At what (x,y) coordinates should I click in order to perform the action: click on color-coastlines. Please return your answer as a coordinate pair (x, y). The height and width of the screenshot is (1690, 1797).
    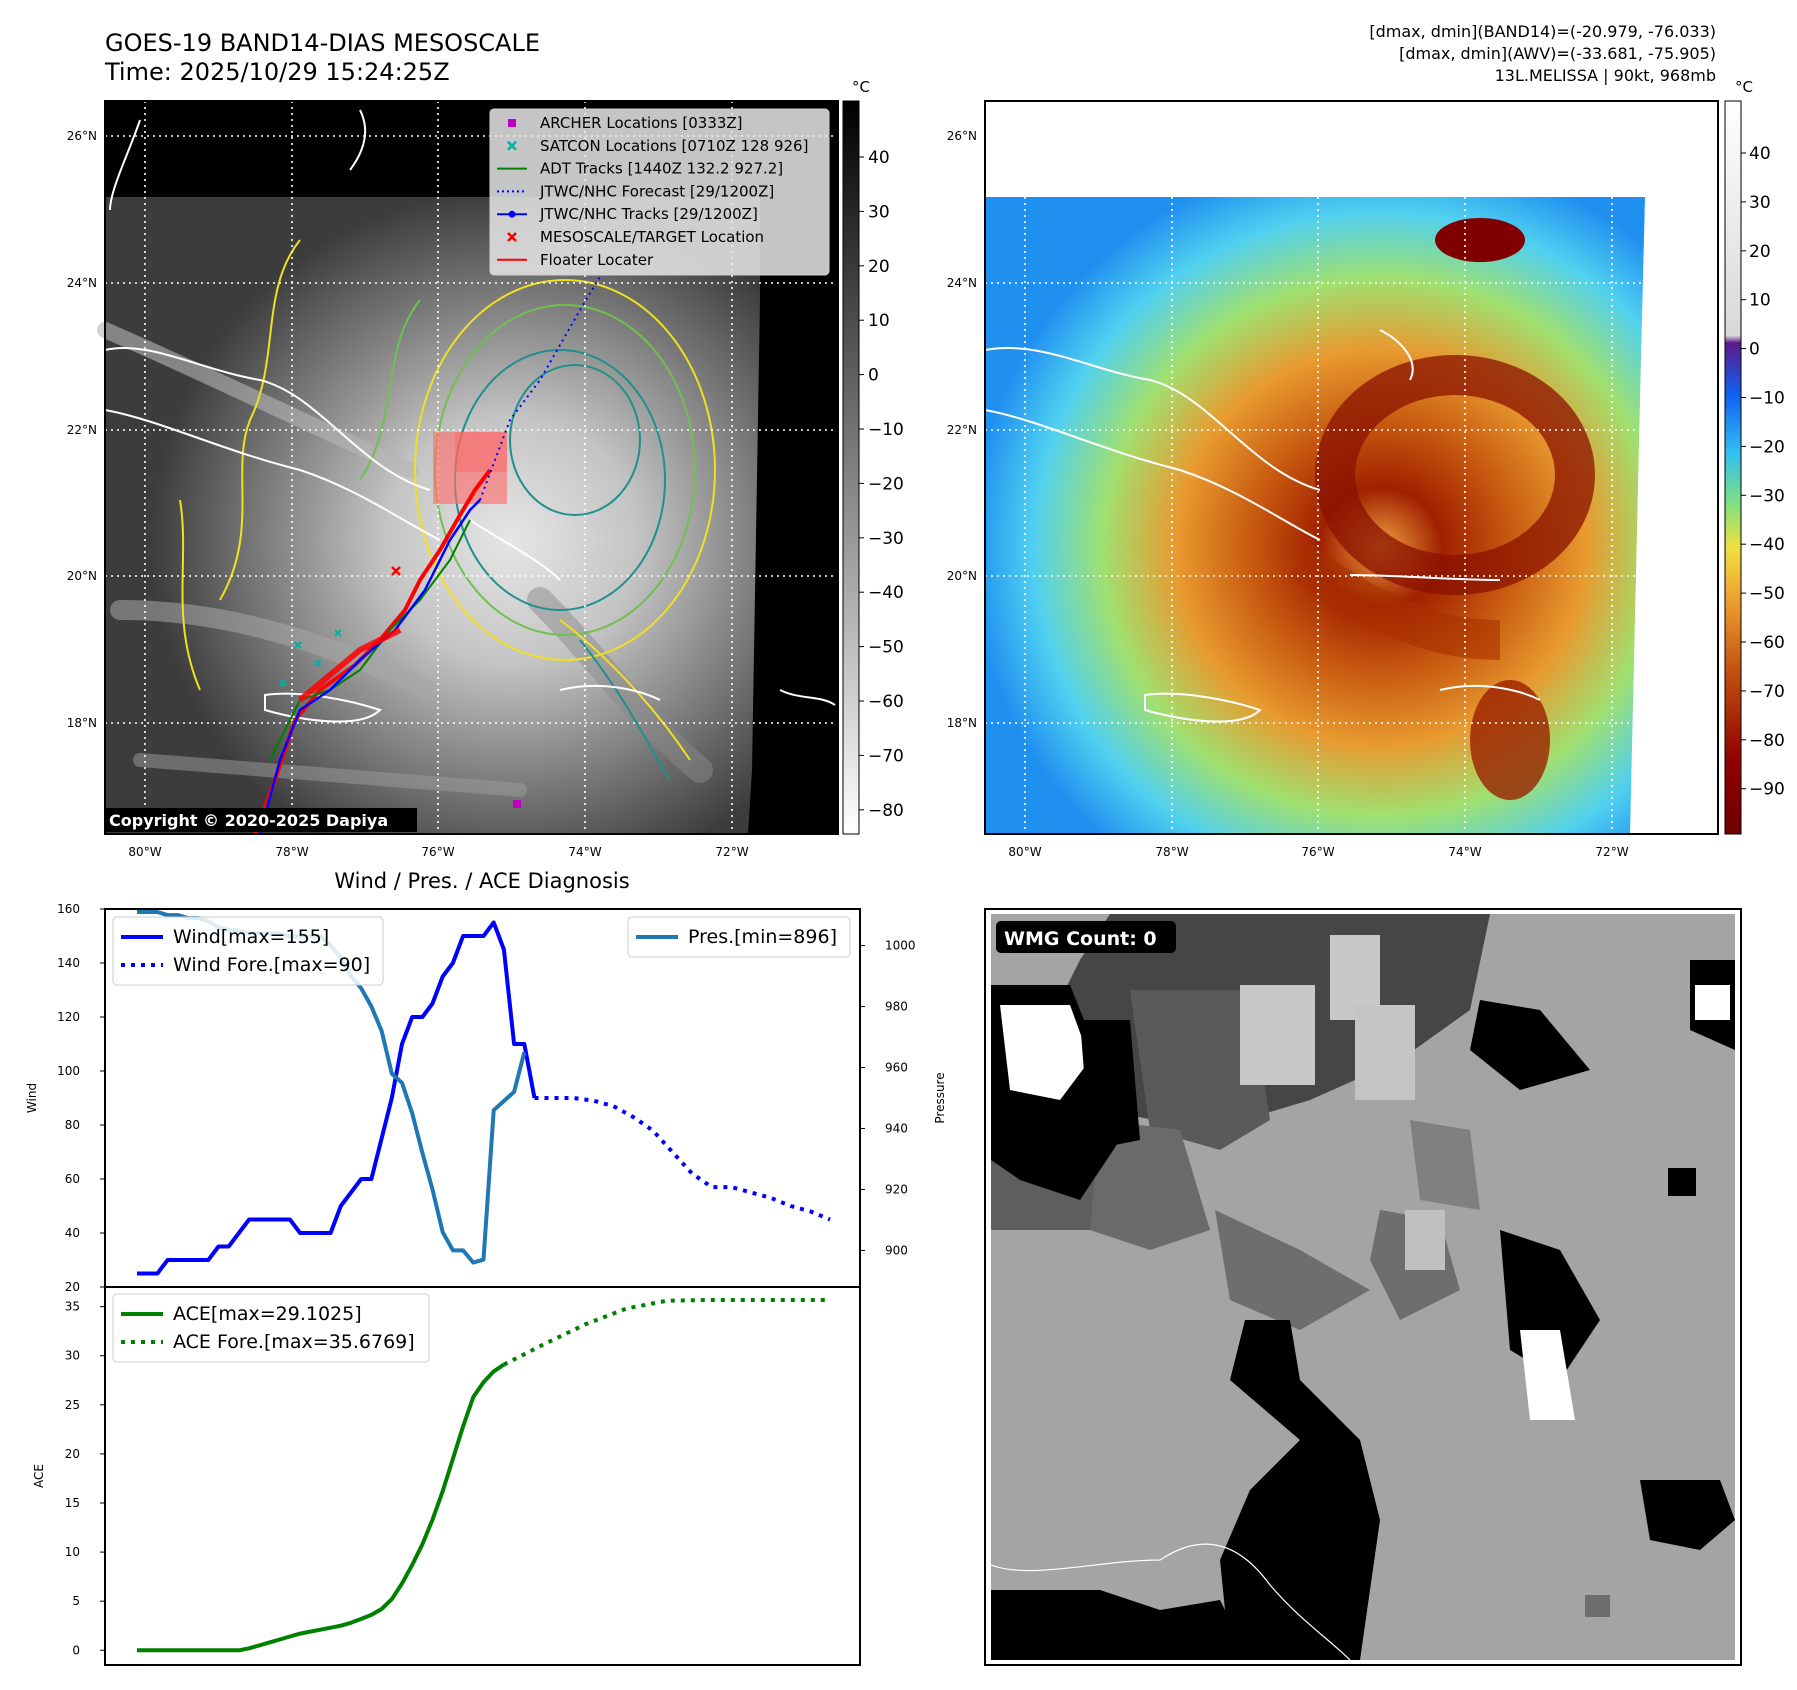
    Looking at the image, I should click on (1262, 526).